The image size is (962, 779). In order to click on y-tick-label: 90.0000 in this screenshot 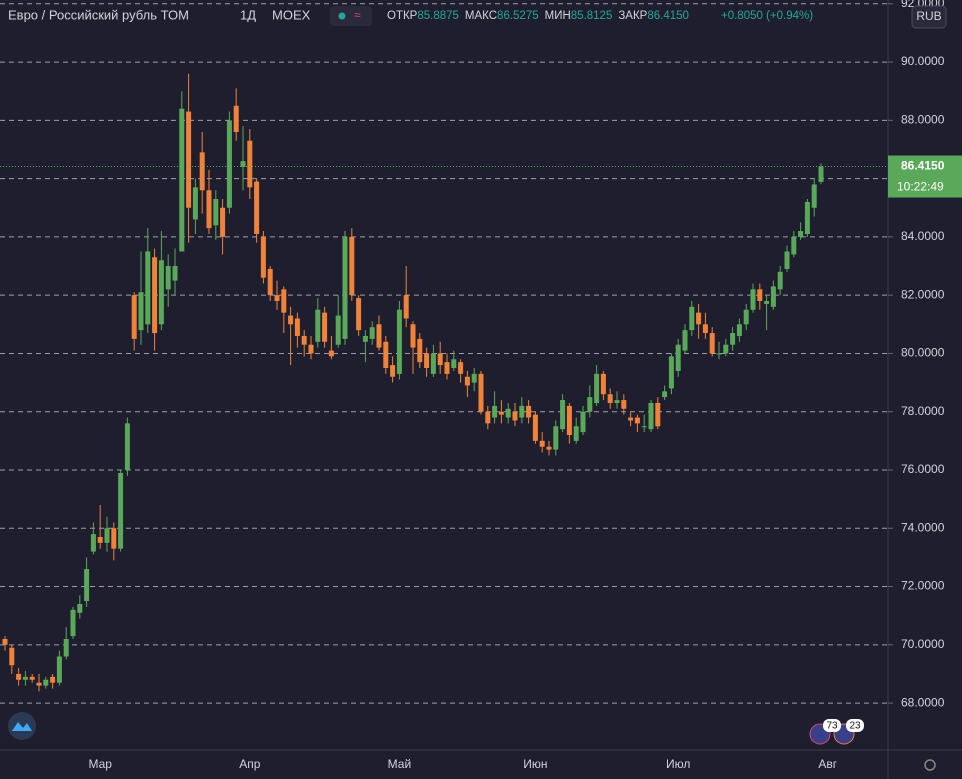, I will do `click(923, 61)`.